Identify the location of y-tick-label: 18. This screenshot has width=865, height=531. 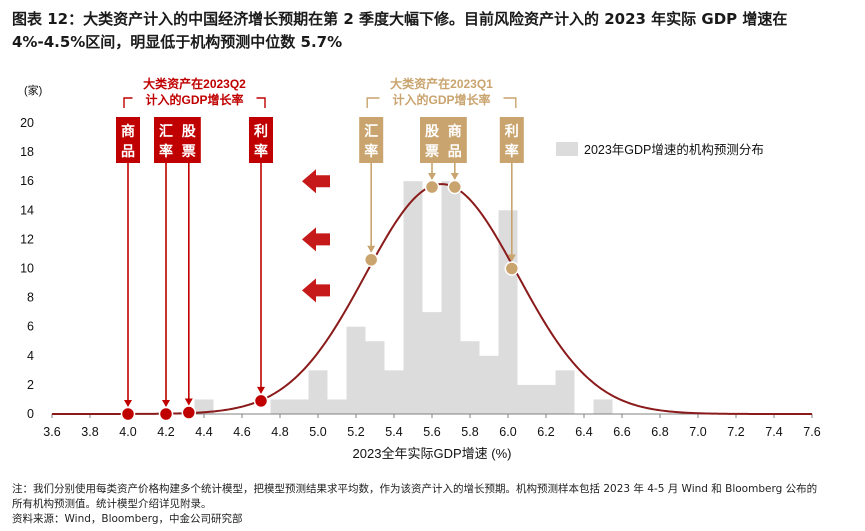
(27, 152).